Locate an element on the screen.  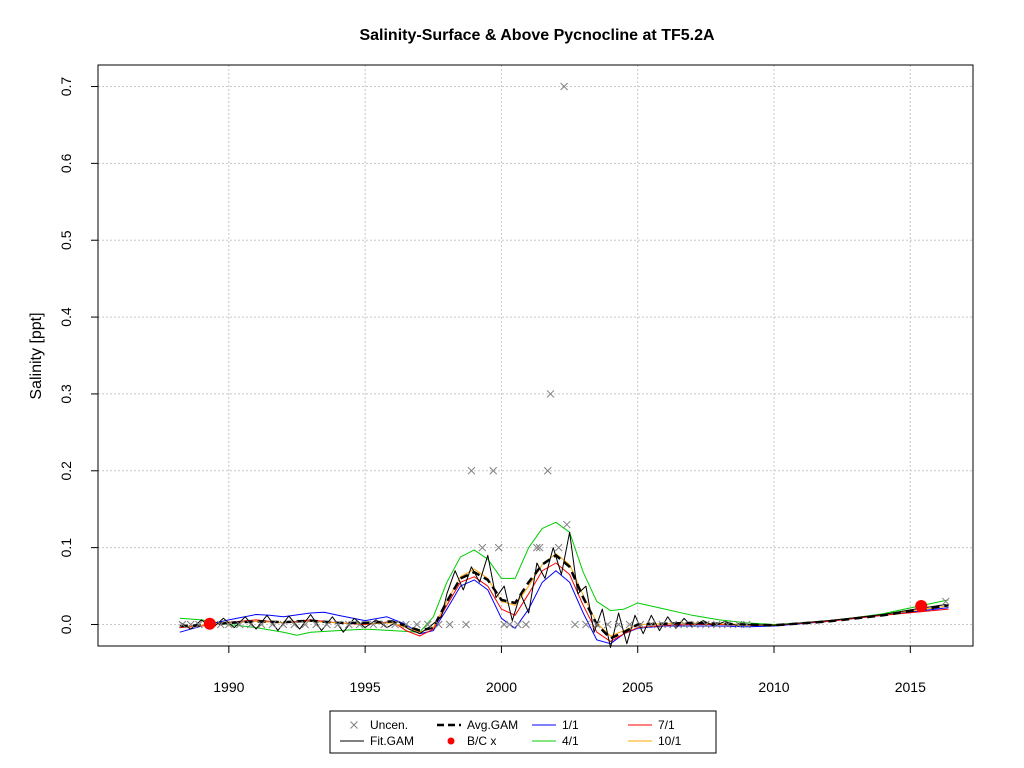
series-line-s41 is located at coordinates (564, 578).